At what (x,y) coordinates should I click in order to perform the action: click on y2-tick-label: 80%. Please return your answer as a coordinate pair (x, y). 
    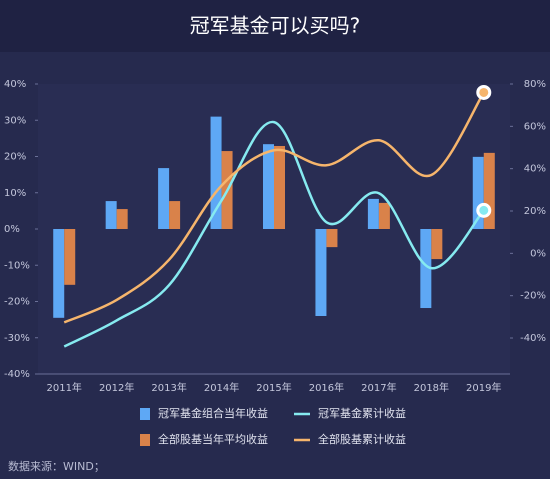
    Looking at the image, I should click on (535, 84).